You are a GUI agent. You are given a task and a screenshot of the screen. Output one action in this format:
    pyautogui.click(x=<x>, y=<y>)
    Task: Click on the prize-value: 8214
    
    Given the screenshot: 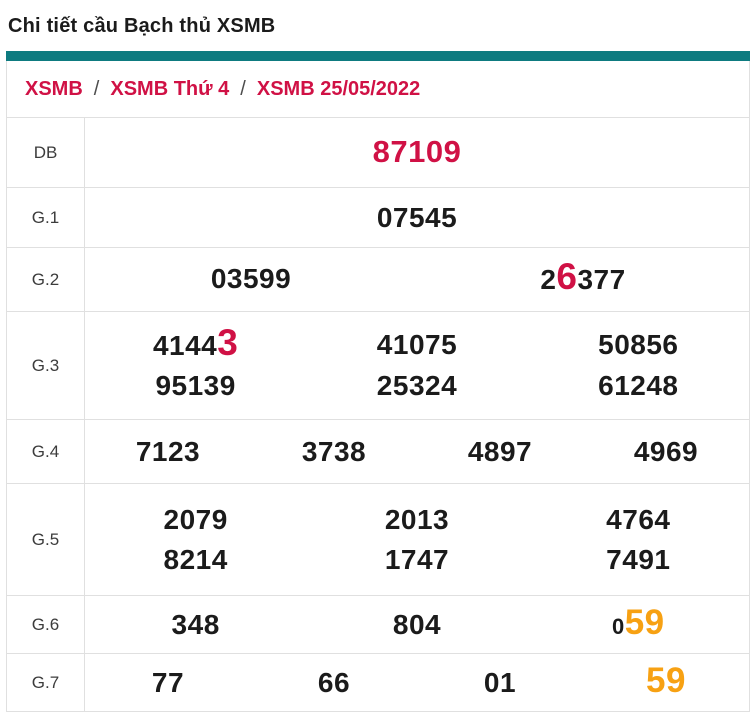 What is the action you would take?
    pyautogui.click(x=195, y=560)
    